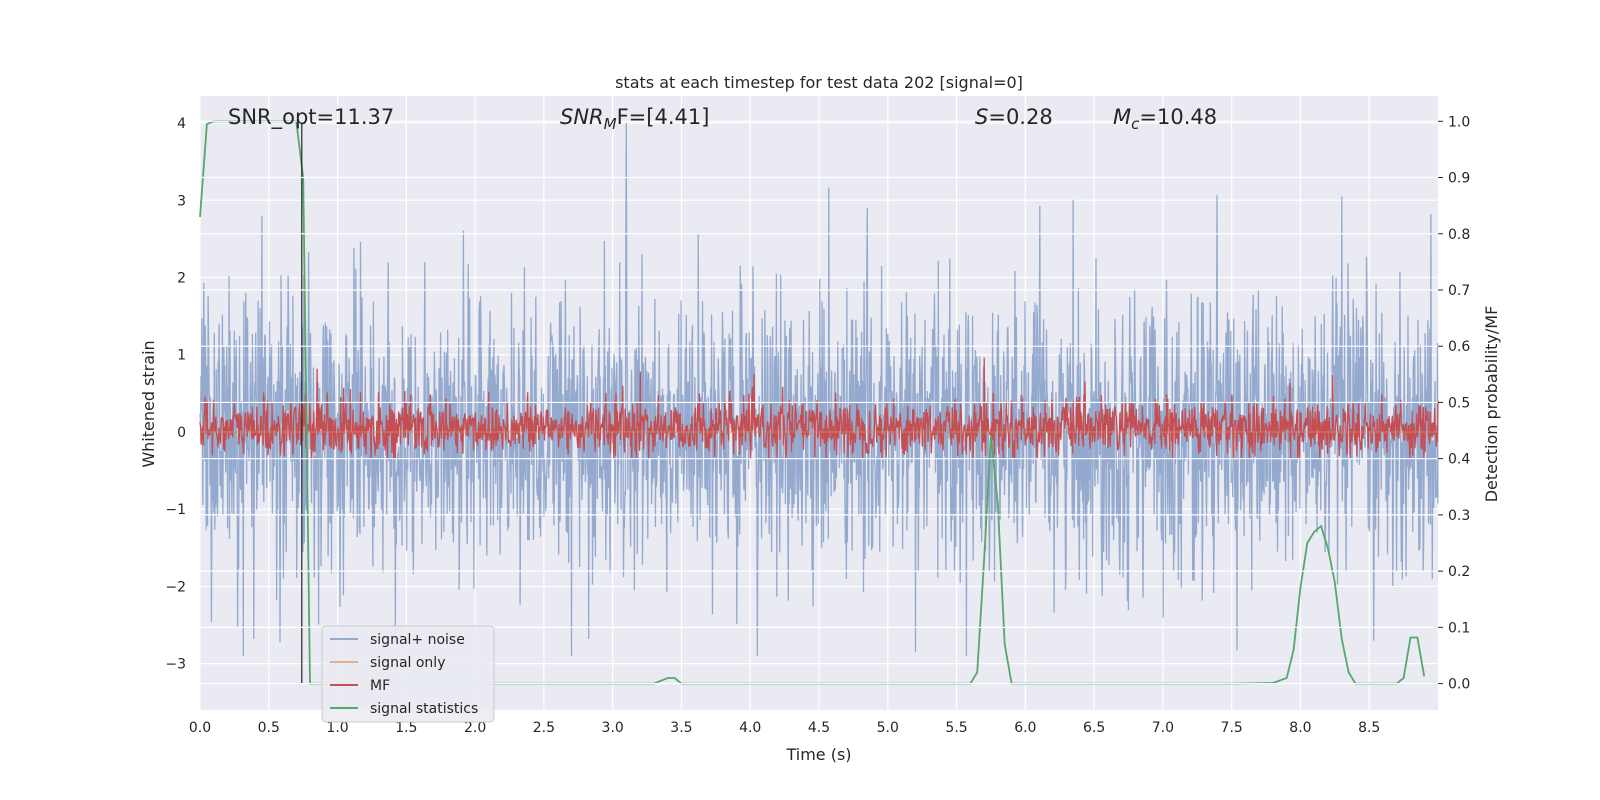  I want to click on y-right-tick-label: 0.4, so click(1459, 460).